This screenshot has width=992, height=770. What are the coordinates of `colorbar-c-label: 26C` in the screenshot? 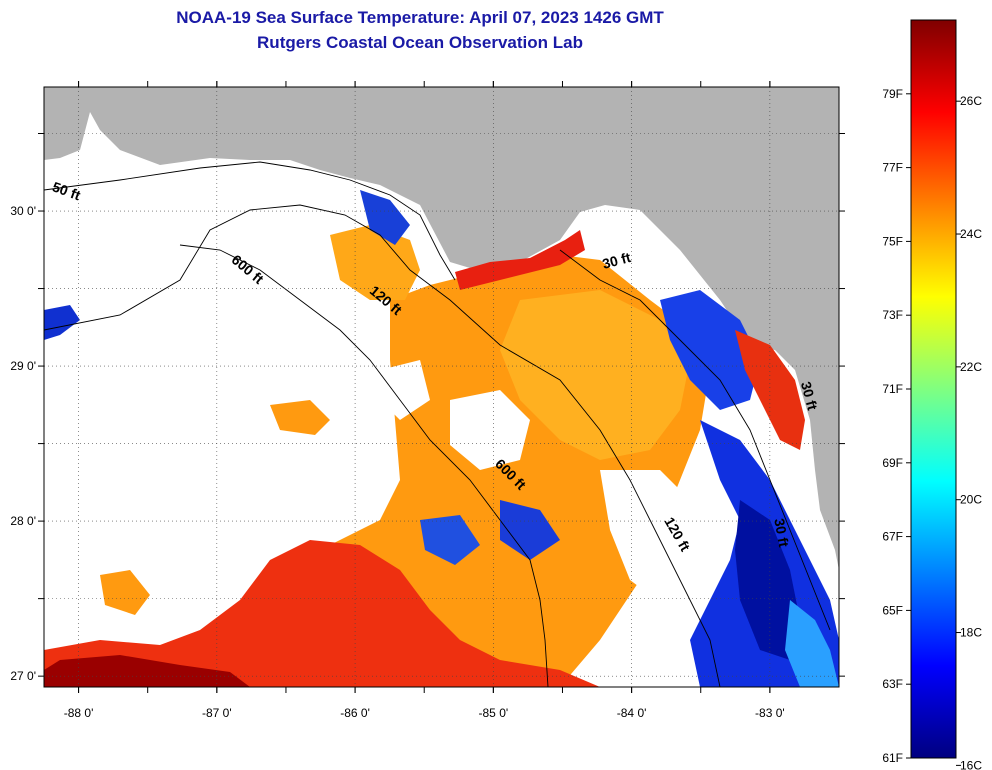 It's located at (971, 101).